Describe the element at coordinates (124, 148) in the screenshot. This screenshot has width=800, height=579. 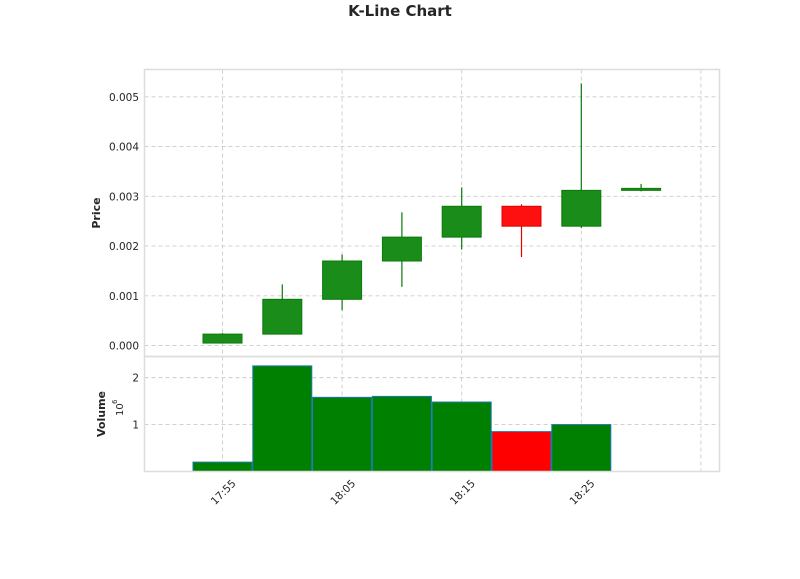
I see `price-tick-label: 0.004` at that location.